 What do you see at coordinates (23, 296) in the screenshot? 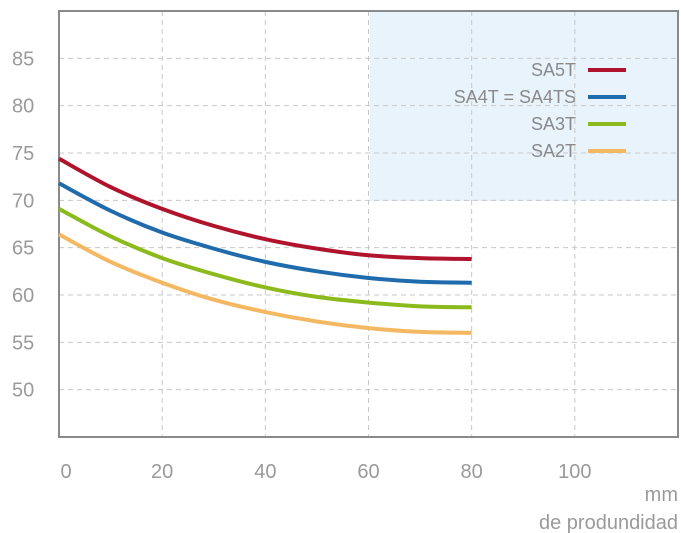
I see `y-tick-label: 60` at bounding box center [23, 296].